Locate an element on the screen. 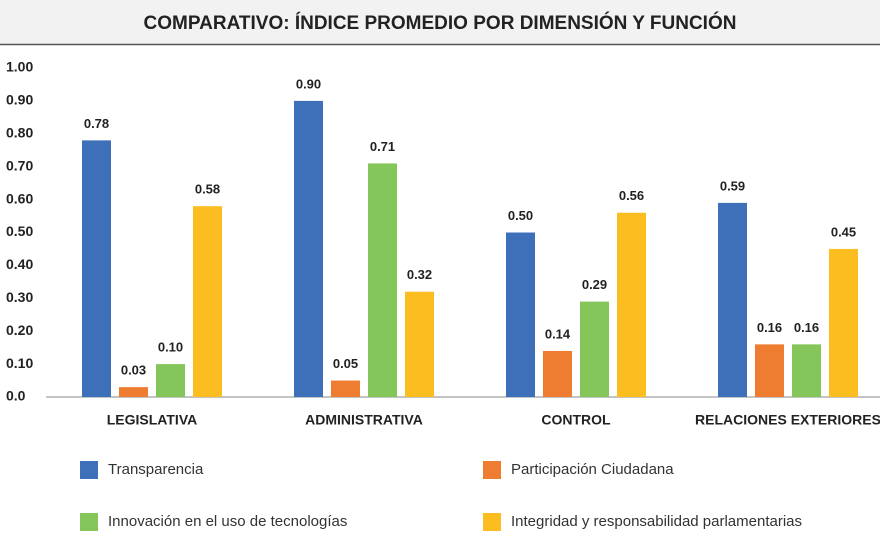  data-label: 0.71 is located at coordinates (382, 146).